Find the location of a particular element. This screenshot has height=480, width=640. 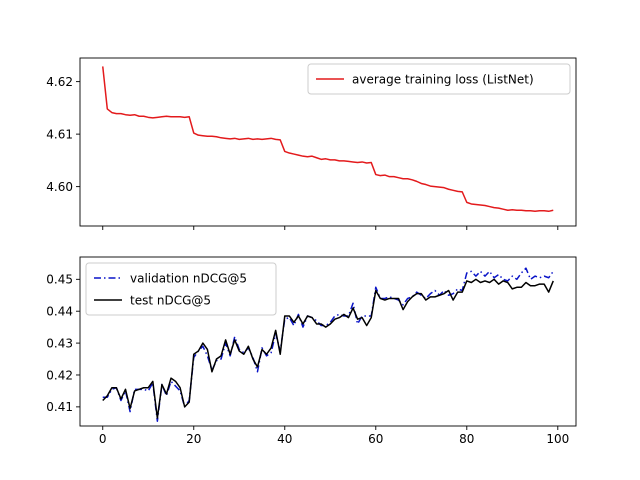

y-tick-label: 0.41 is located at coordinates (59, 407).